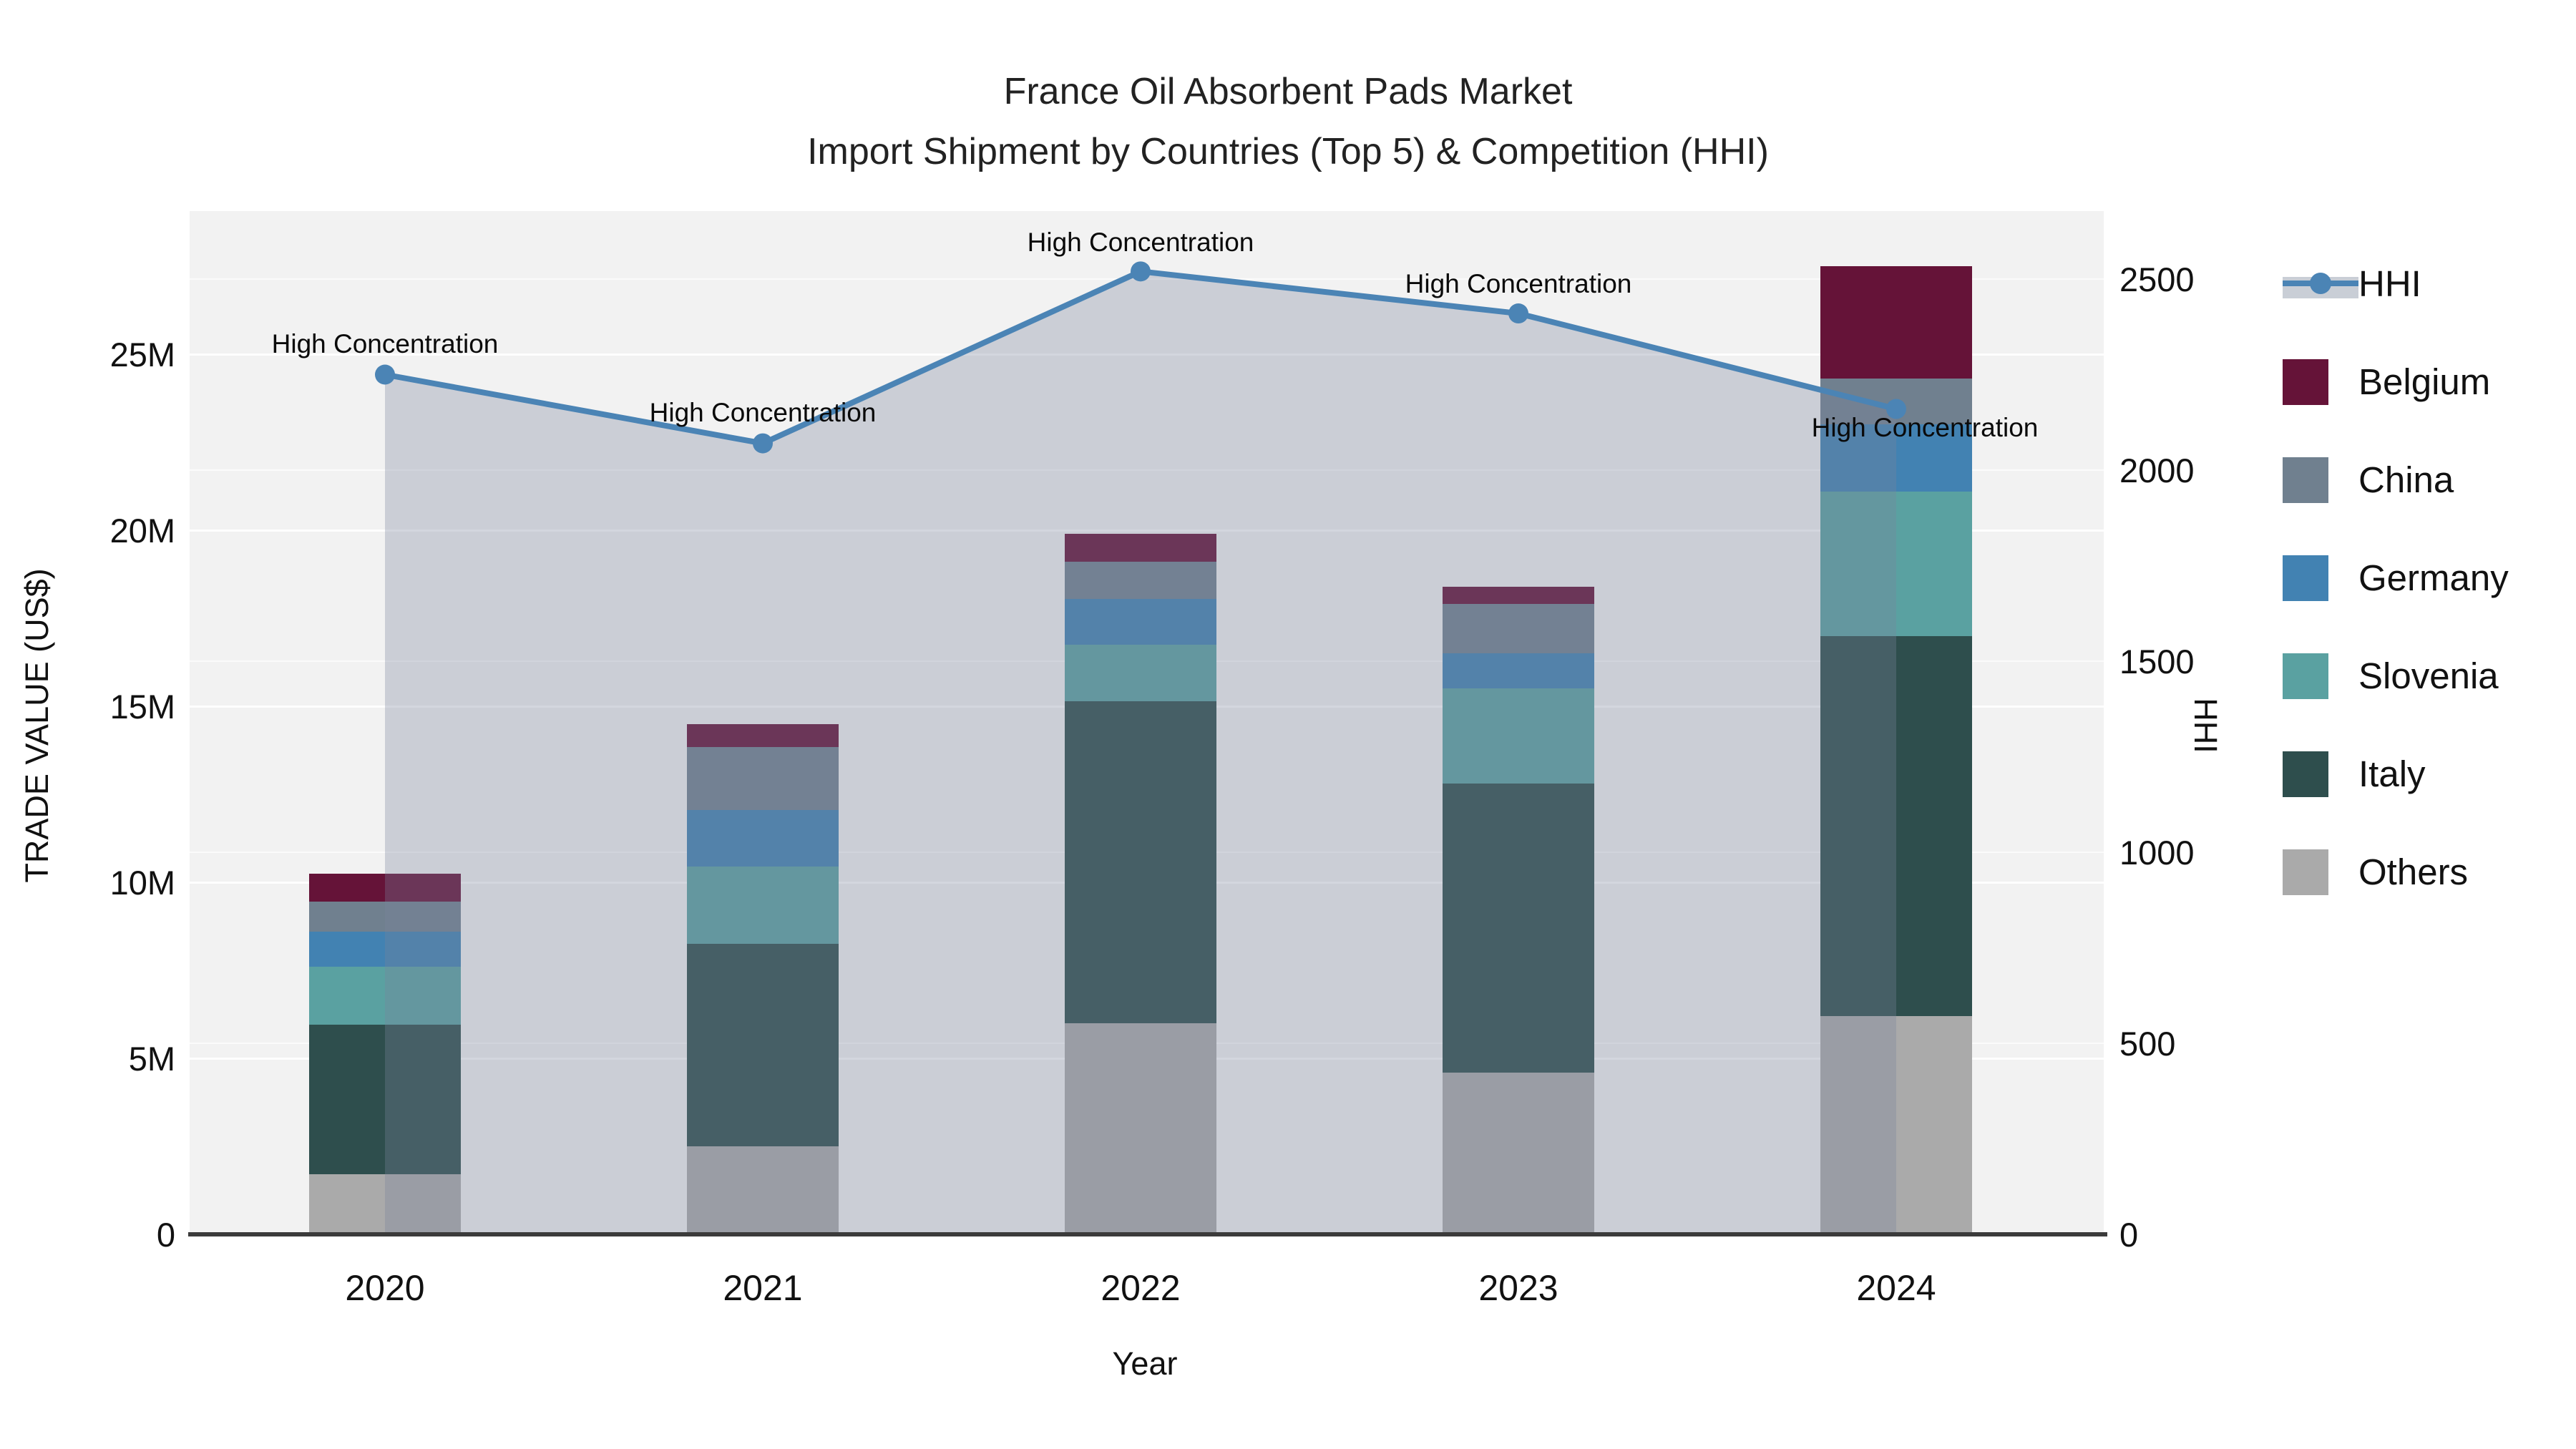 The height and width of the screenshot is (1449, 2576). Describe the element at coordinates (2305, 381) in the screenshot. I see `legend-swatch-belgium` at that location.